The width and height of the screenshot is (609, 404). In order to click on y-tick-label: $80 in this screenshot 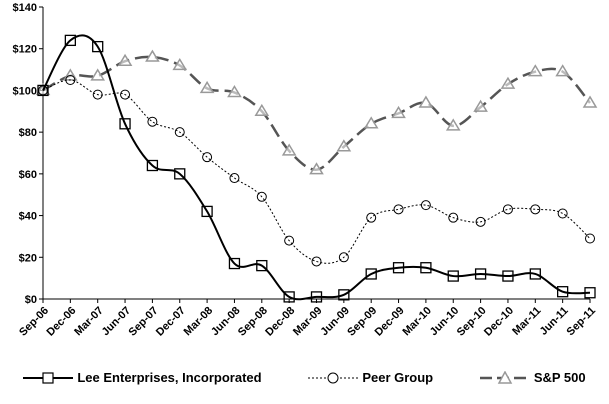, I will do `click(28, 133)`.